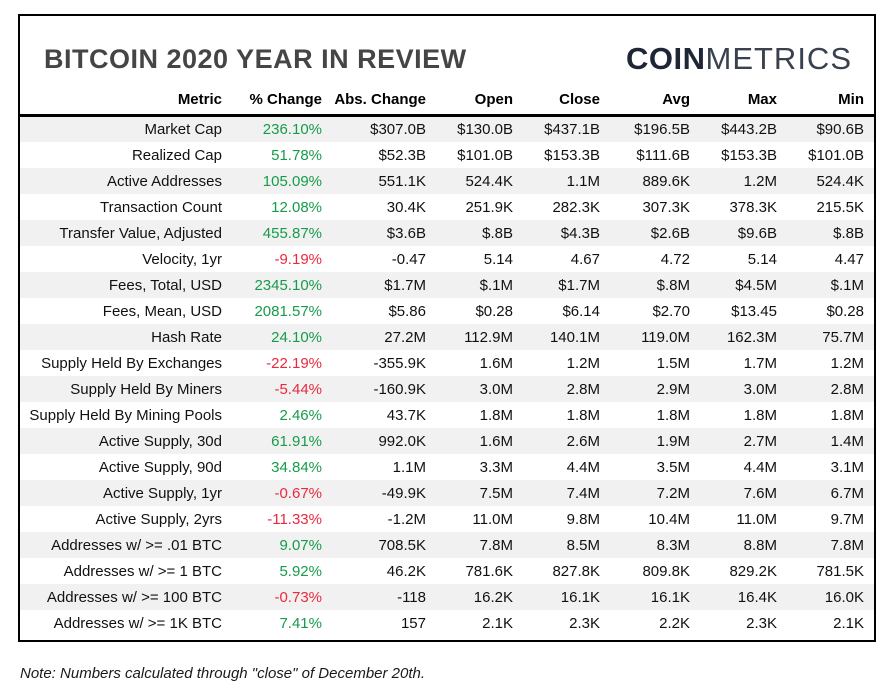  Describe the element at coordinates (489, 207) in the screenshot. I see `open-cell: 251.9K` at that location.